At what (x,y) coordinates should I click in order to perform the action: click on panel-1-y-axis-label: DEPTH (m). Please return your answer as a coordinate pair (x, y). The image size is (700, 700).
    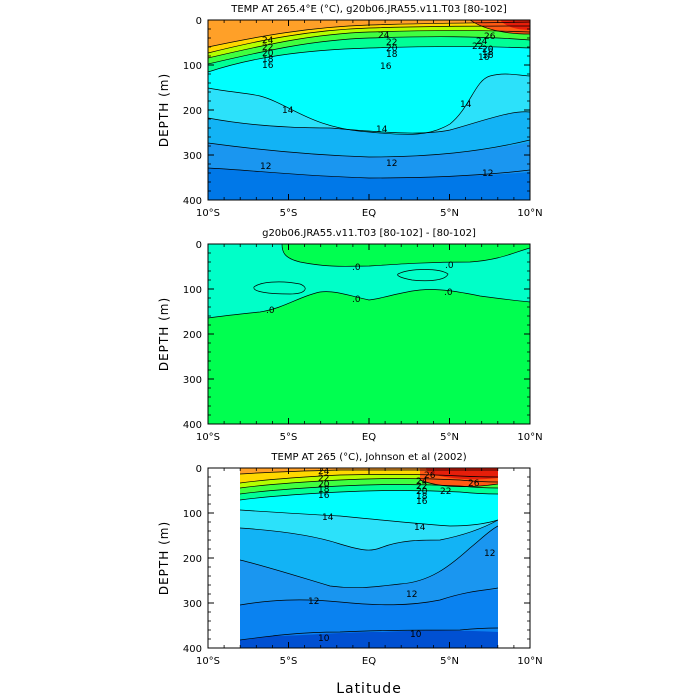
    Looking at the image, I should click on (164, 110).